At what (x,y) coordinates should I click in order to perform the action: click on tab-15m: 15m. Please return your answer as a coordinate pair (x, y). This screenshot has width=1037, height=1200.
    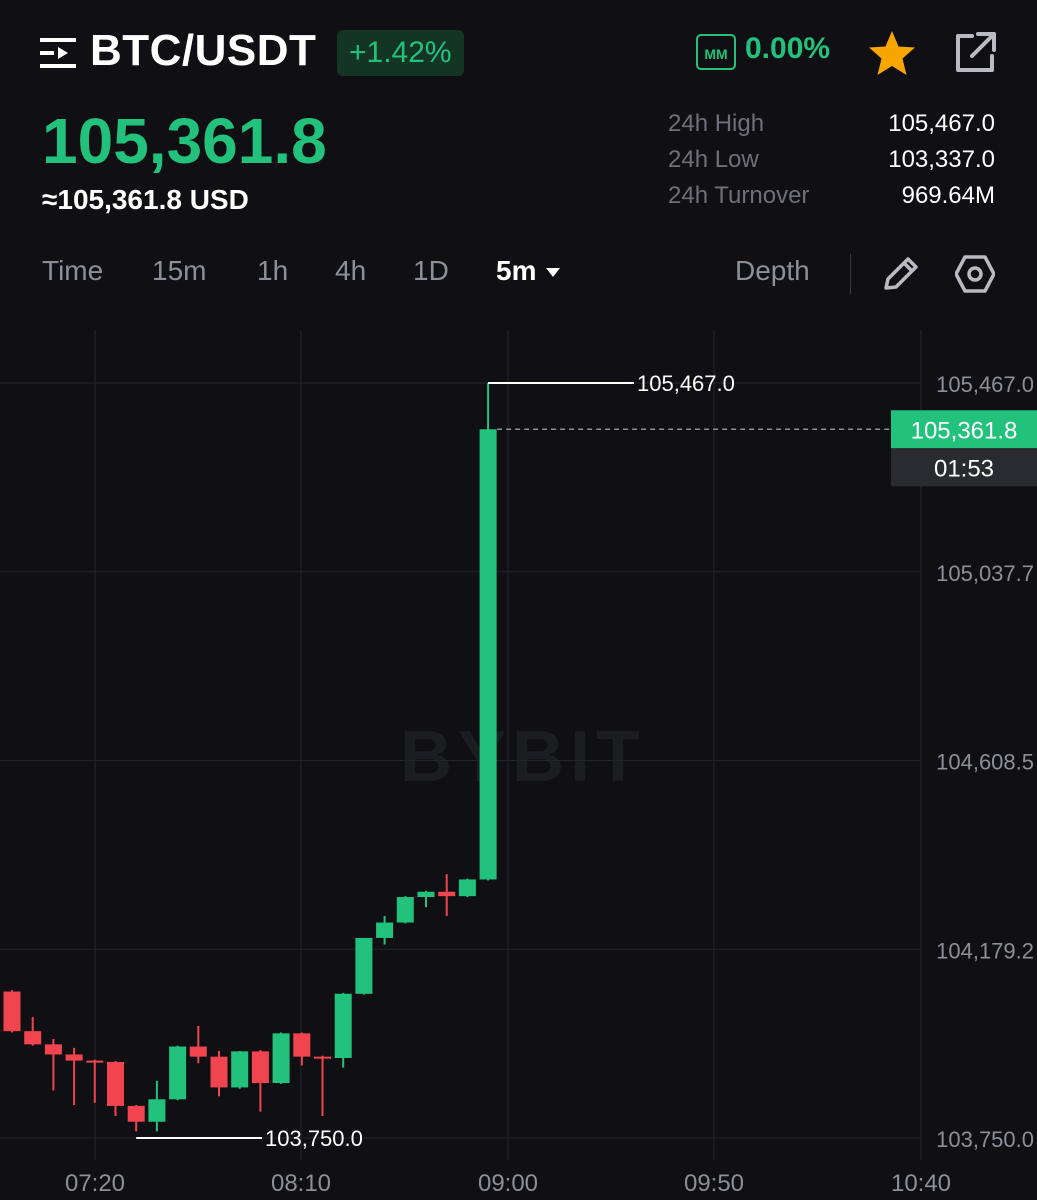
    Looking at the image, I should click on (179, 270).